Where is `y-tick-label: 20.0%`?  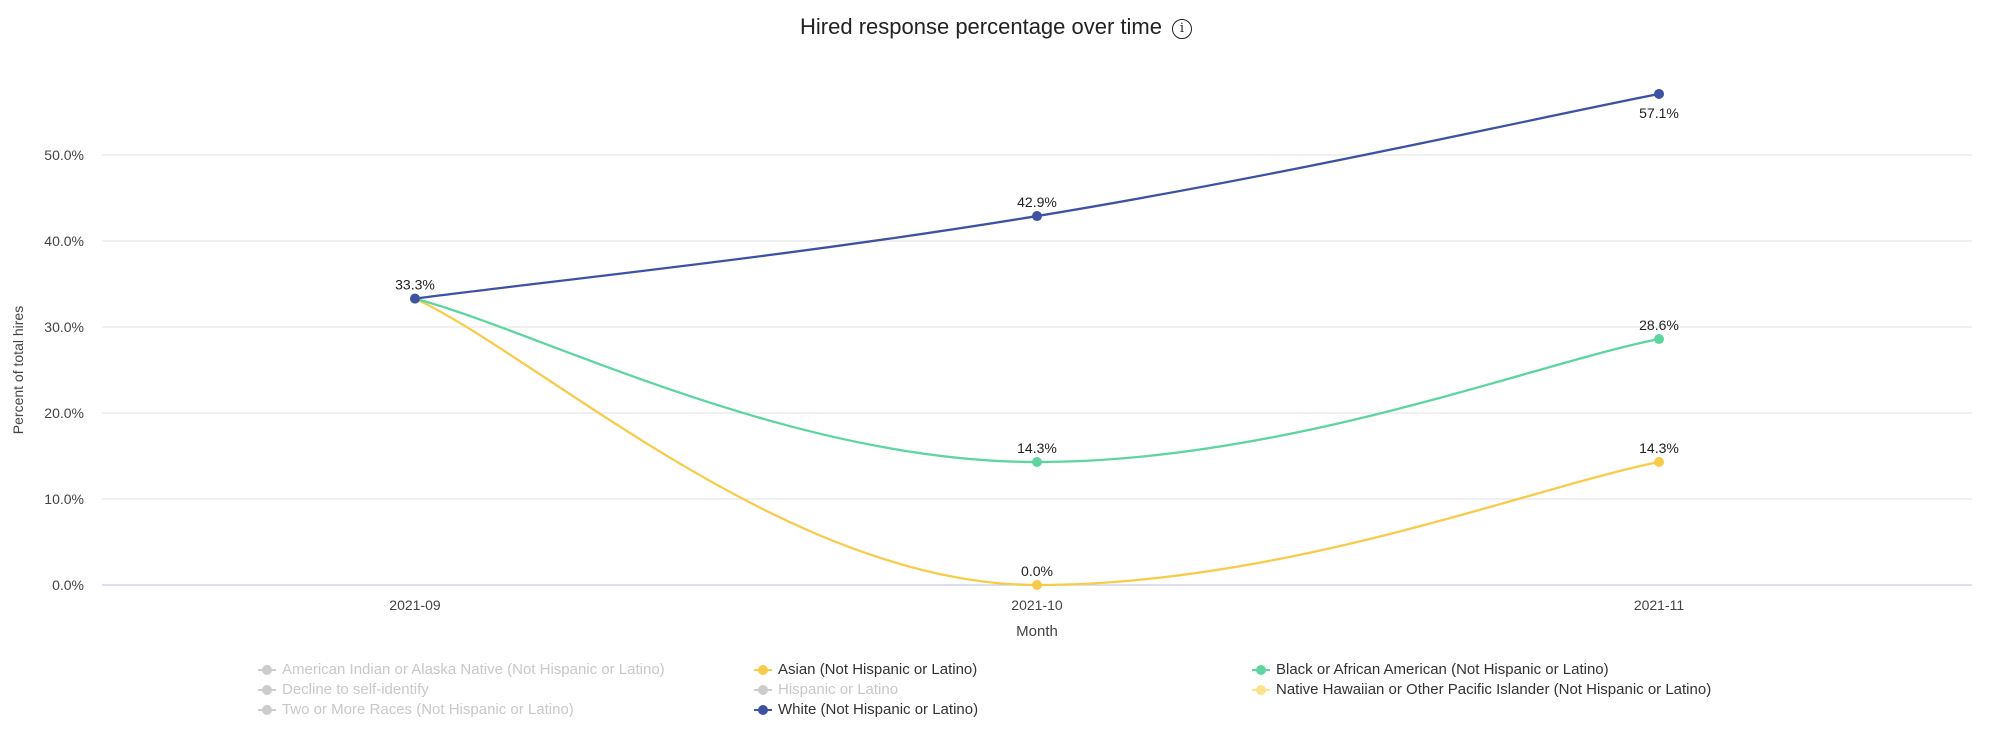 y-tick-label: 20.0% is located at coordinates (64, 413).